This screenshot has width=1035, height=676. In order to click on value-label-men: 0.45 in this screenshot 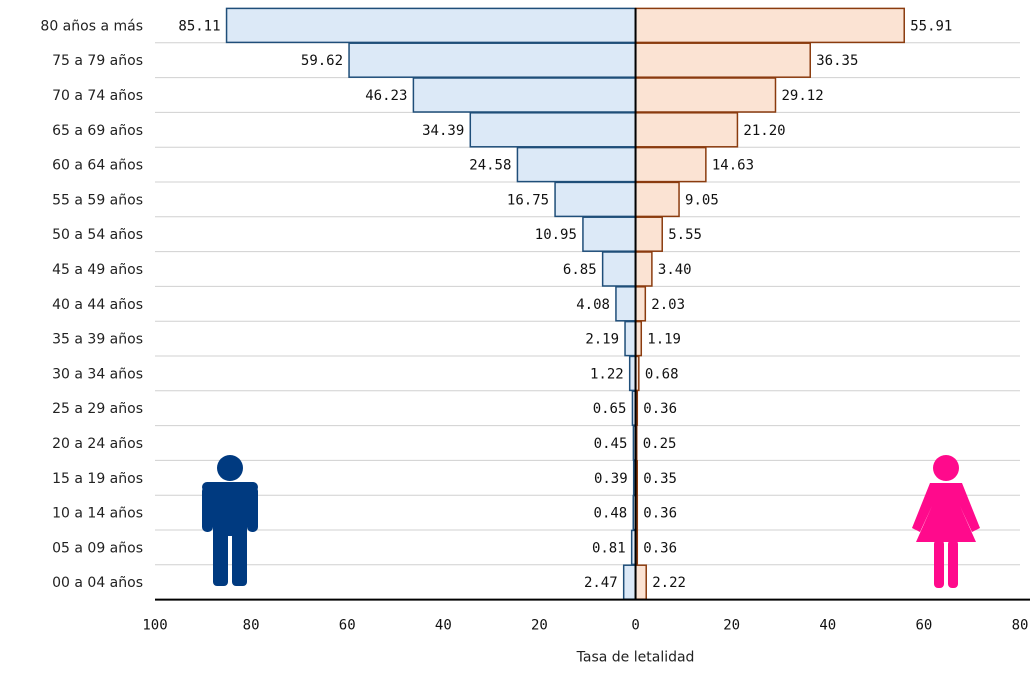, I will do `click(611, 444)`.